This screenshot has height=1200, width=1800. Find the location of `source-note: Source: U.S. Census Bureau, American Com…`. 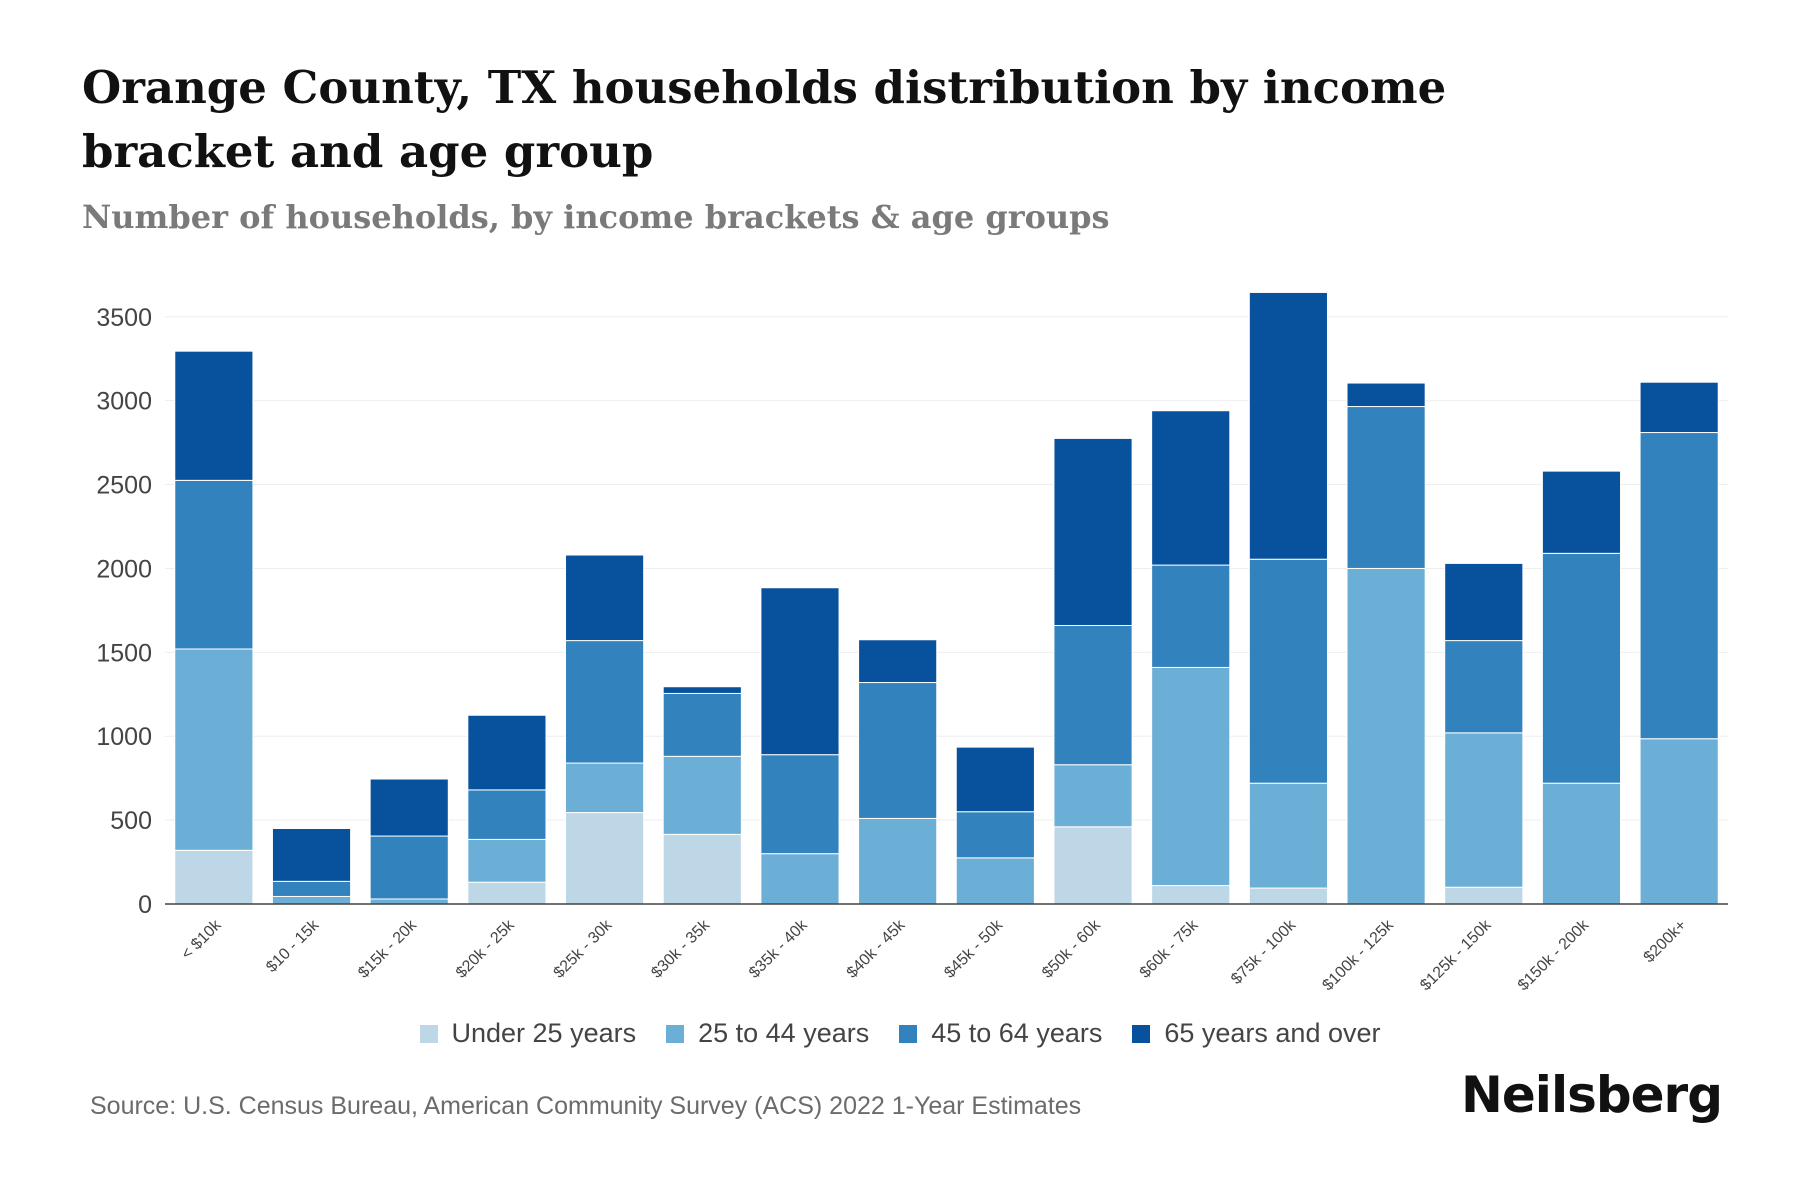

source-note: Source: U.S. Census Bureau, American Com… is located at coordinates (586, 1106).